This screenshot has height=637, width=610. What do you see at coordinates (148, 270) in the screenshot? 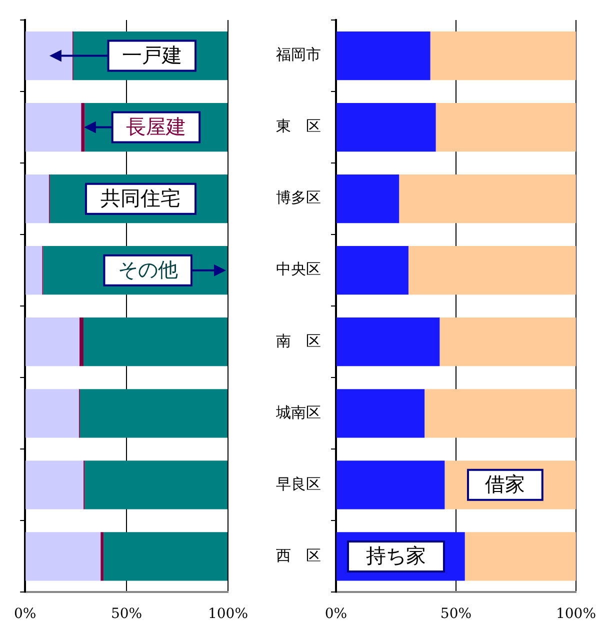
I see `text: その他` at bounding box center [148, 270].